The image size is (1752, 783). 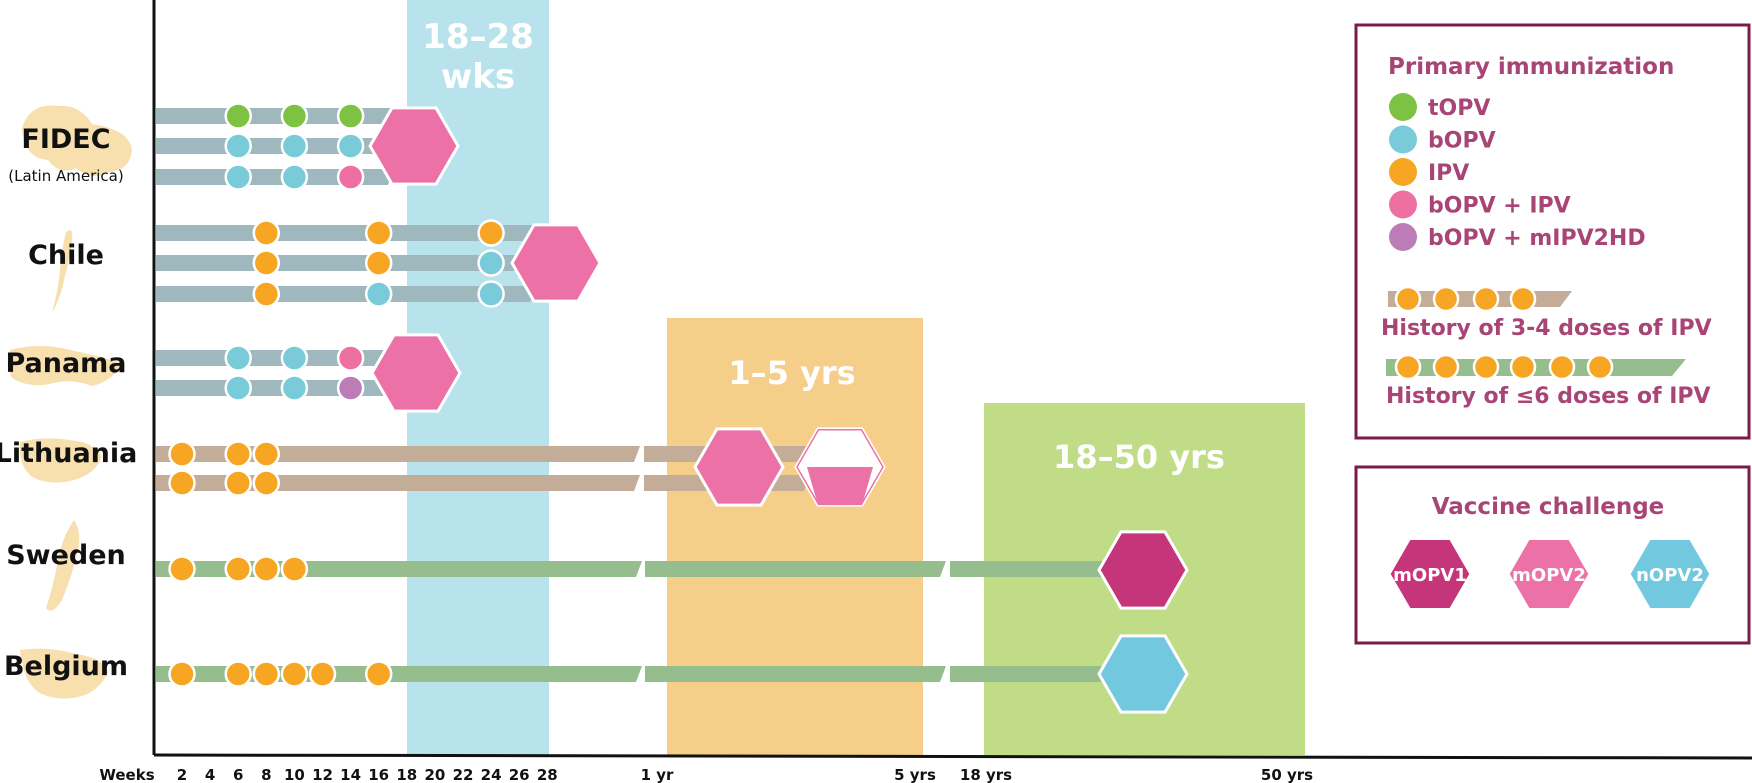 I want to click on band-weeks-label-line1: 18–28, so click(x=478, y=37).